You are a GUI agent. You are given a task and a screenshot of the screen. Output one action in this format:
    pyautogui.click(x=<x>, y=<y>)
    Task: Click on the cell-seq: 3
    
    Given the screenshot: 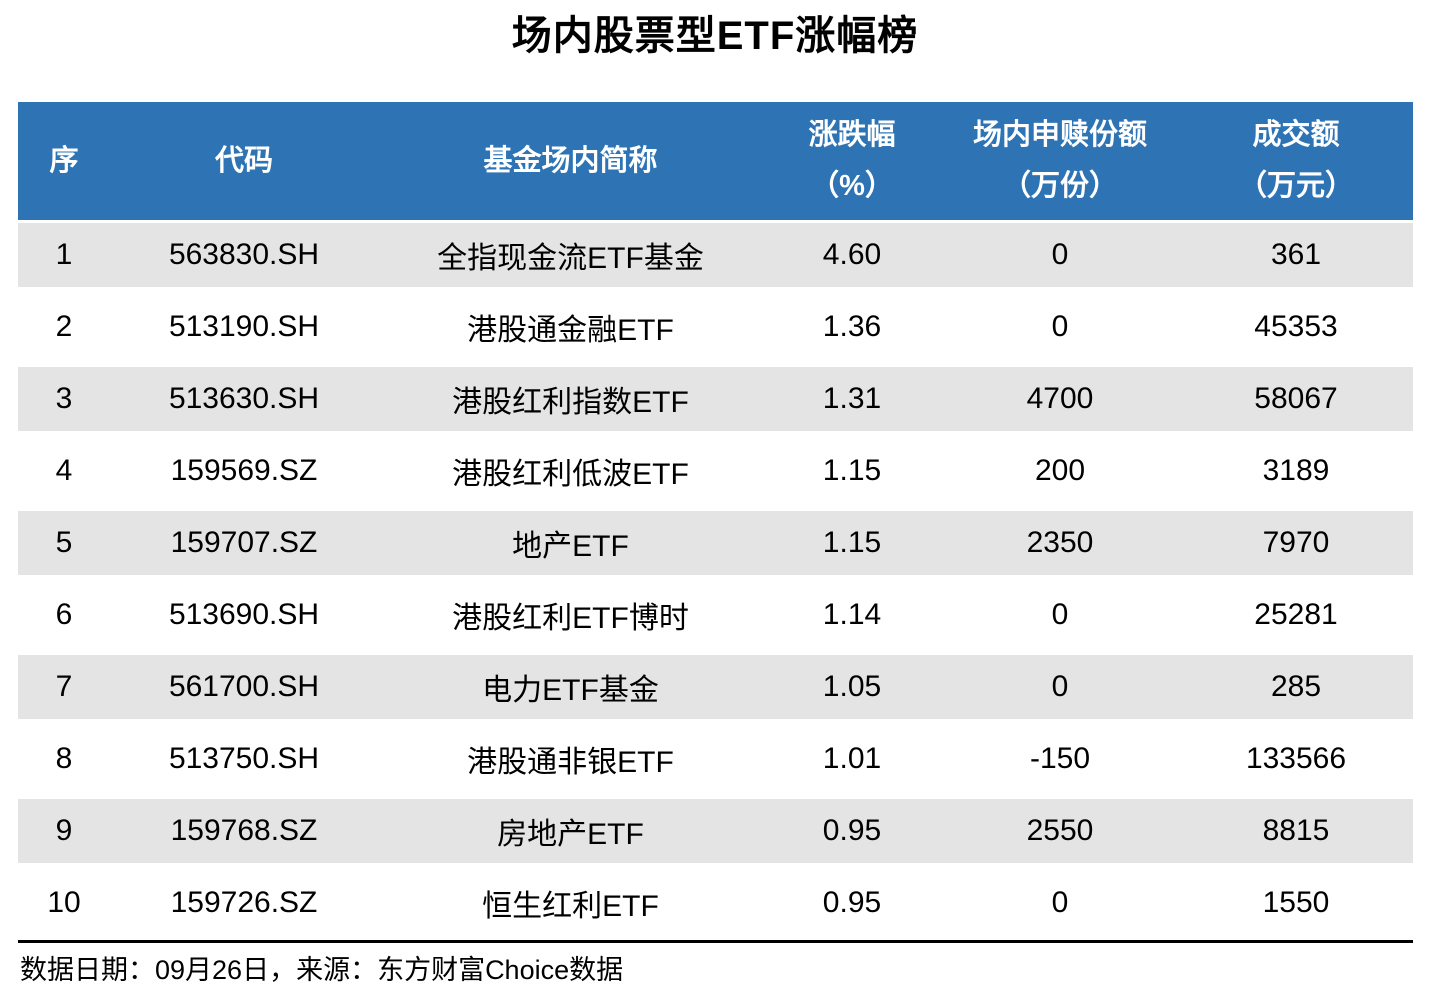 What is the action you would take?
    pyautogui.click(x=64, y=400)
    